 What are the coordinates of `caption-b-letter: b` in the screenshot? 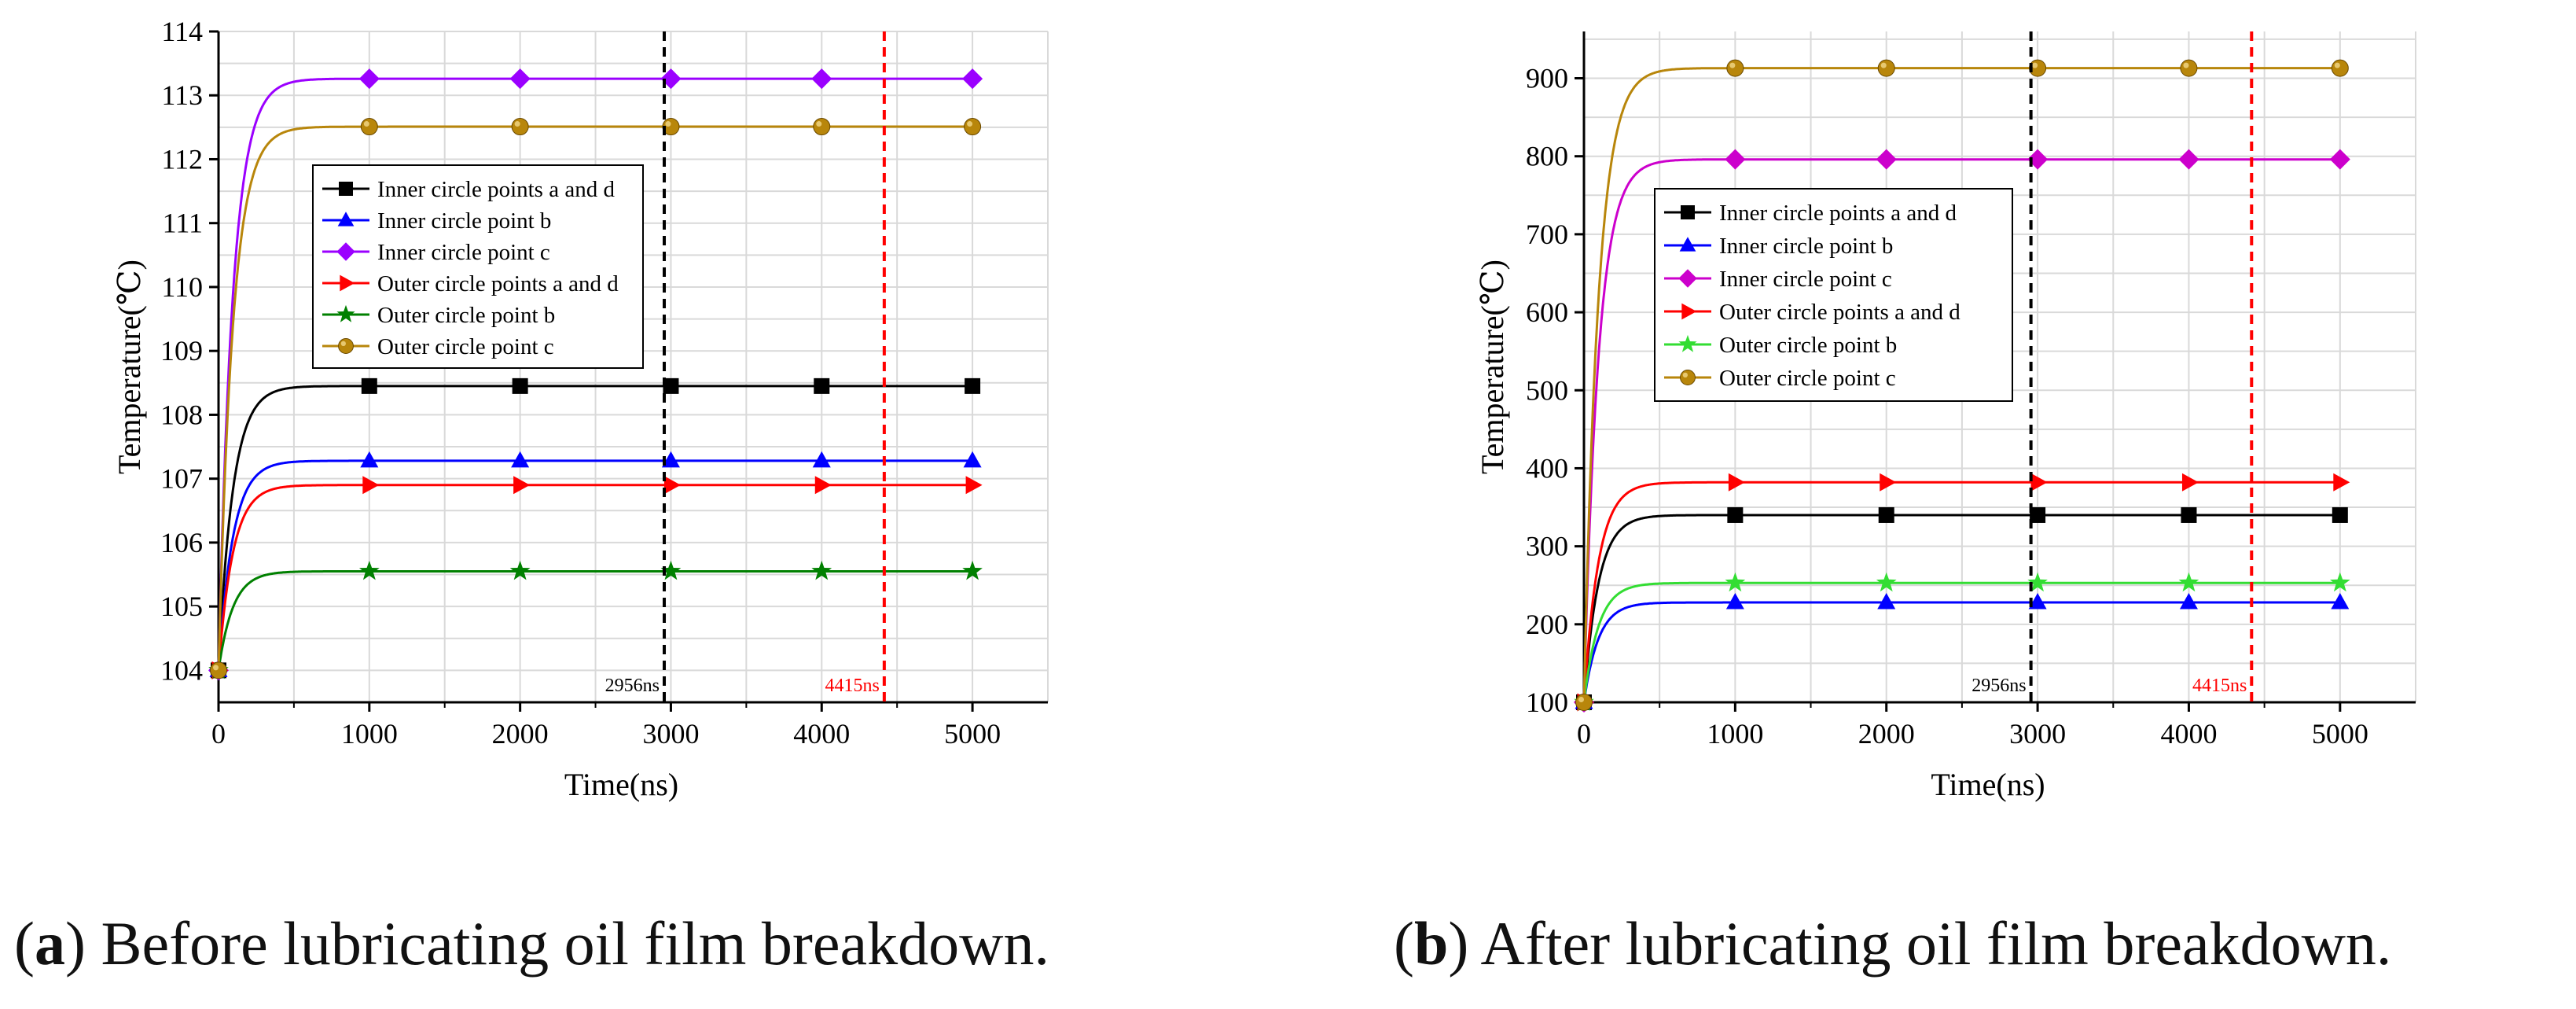 It's located at (1431, 943).